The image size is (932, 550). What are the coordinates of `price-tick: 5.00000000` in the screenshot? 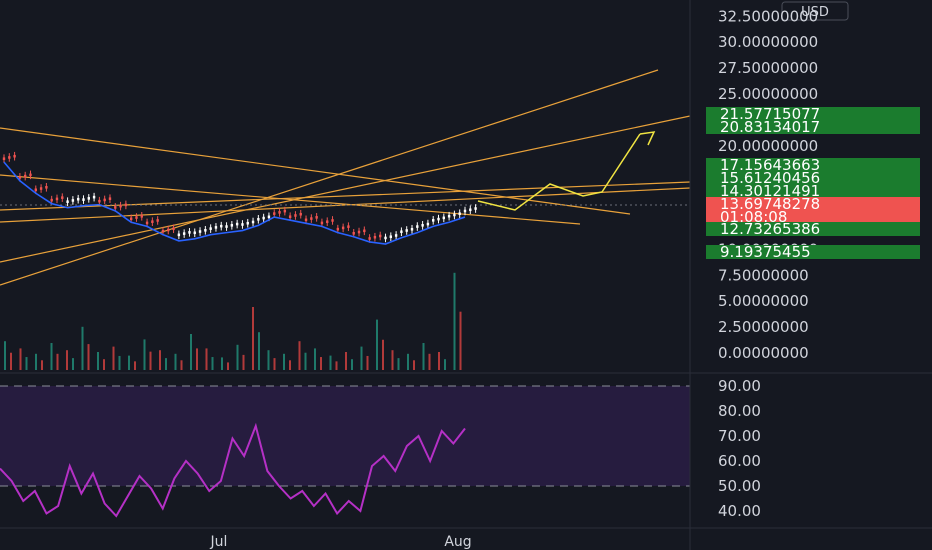 It's located at (763, 301).